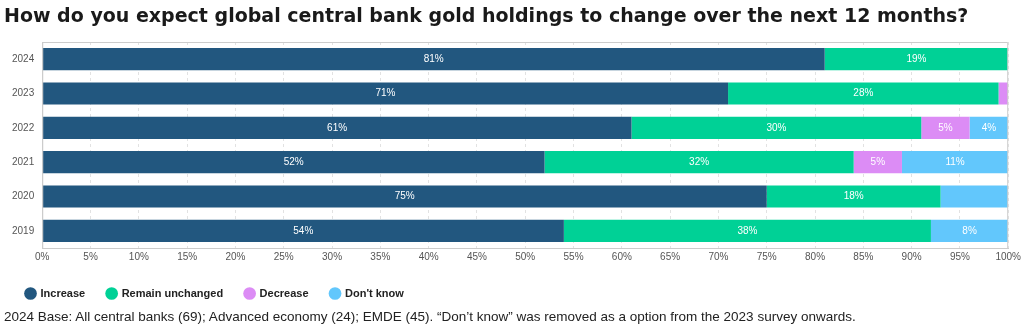 The width and height of the screenshot is (1024, 329). What do you see at coordinates (23, 161) in the screenshot?
I see `y-tick-label: 2021` at bounding box center [23, 161].